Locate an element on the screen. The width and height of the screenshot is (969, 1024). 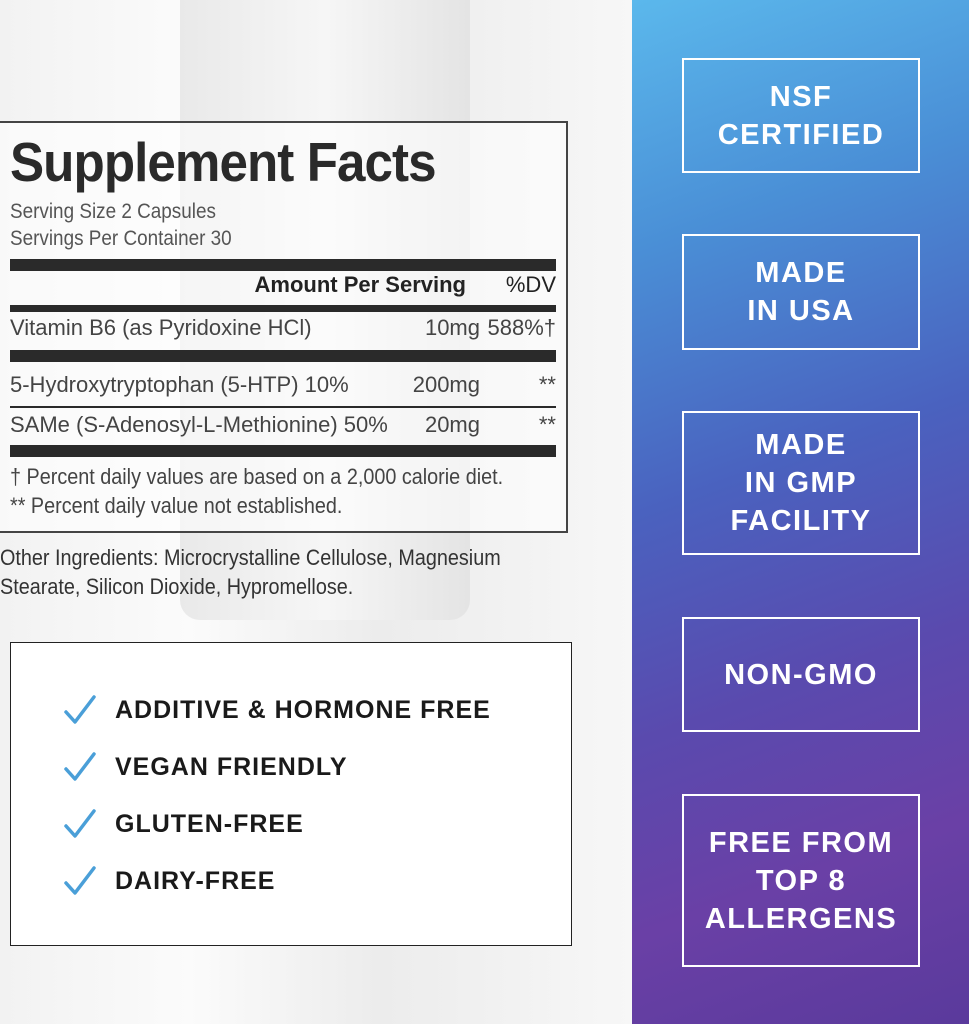
ingredient-amount: 10mg is located at coordinates (452, 327).